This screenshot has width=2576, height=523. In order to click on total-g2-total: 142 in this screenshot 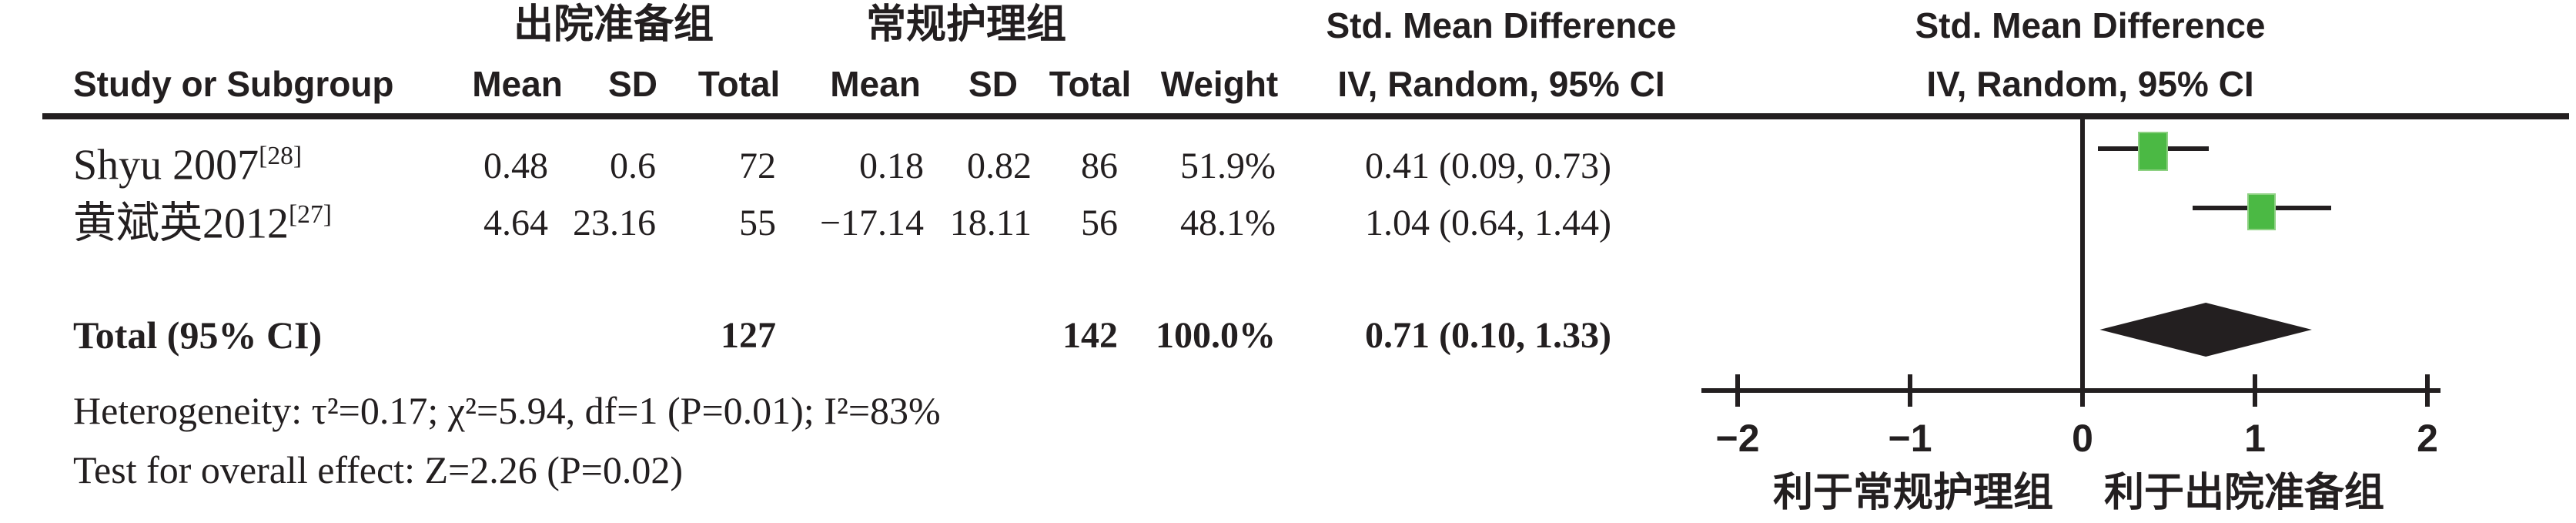, I will do `click(1090, 335)`.